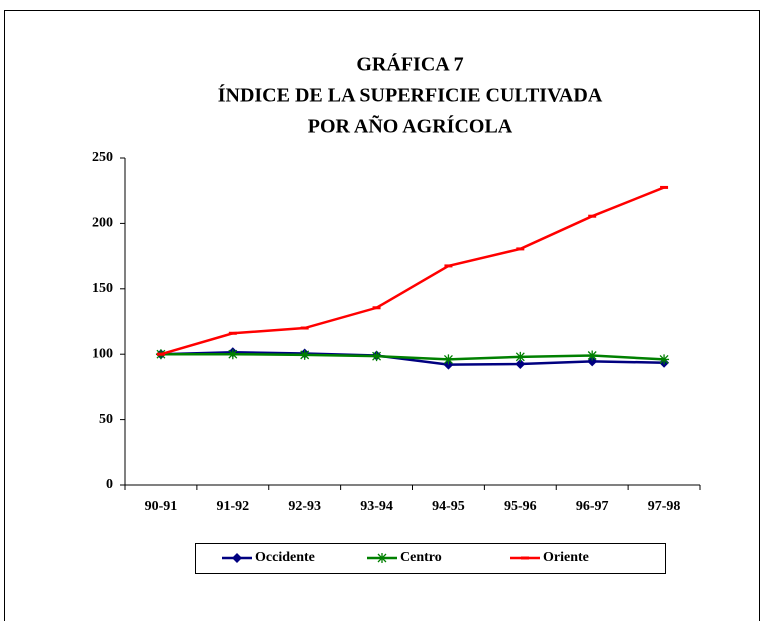 This screenshot has height=621, width=768. I want to click on y-tick-label: 100, so click(102, 353).